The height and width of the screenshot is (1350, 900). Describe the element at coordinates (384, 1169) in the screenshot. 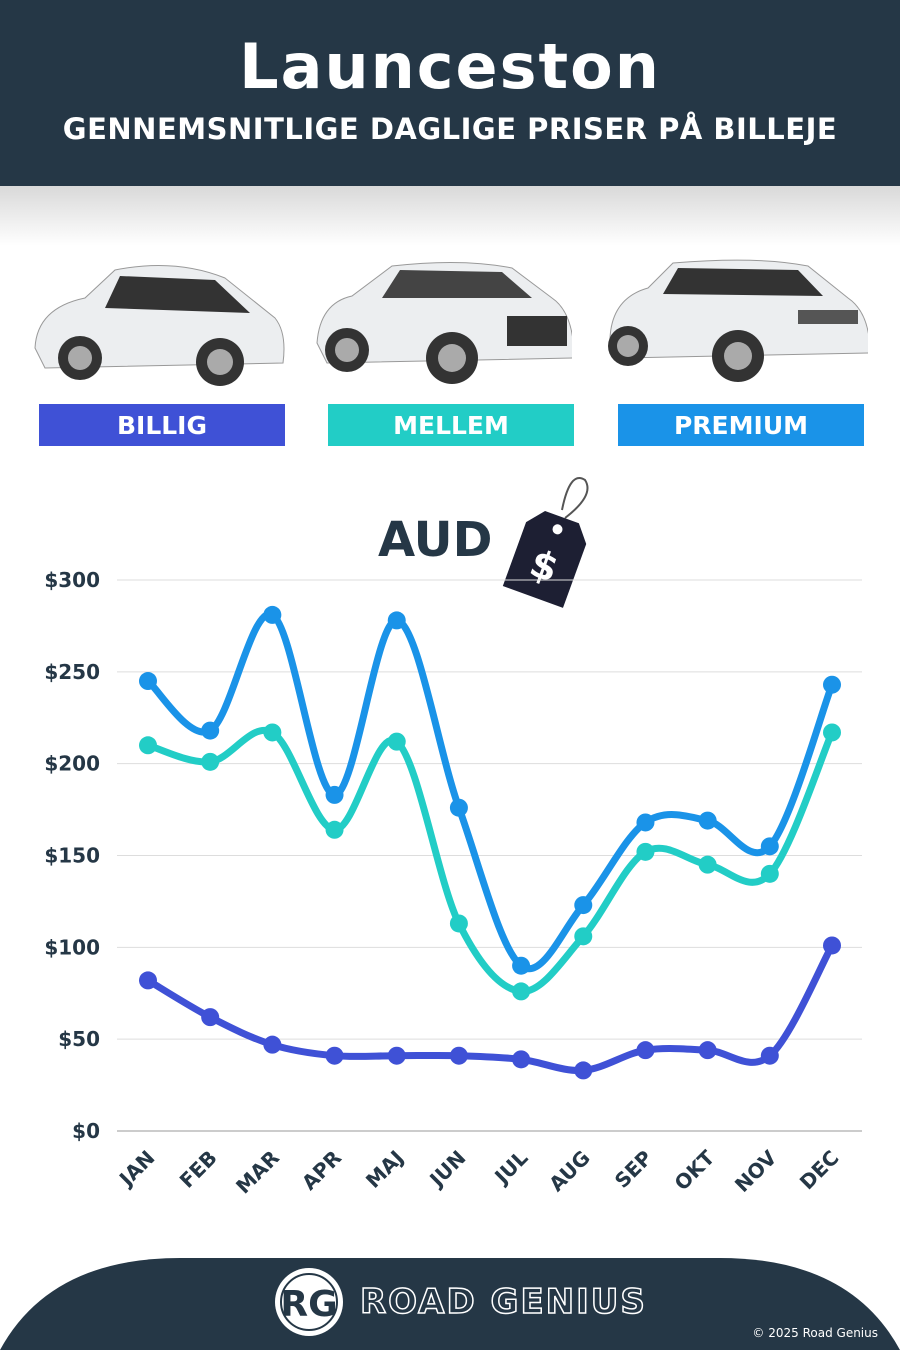

I see `x-tick-label: MAJ` at that location.